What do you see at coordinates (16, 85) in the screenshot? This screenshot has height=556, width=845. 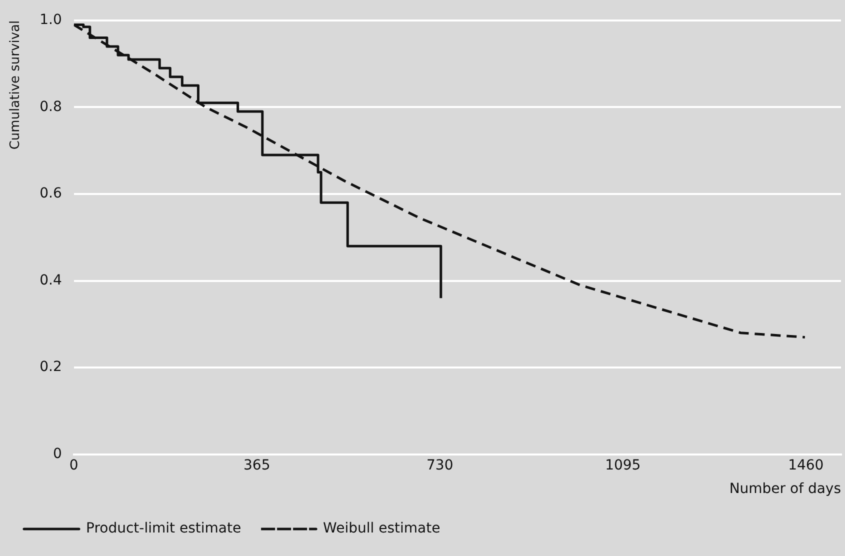 I see `y-axis-title: Cumulative survival` at bounding box center [16, 85].